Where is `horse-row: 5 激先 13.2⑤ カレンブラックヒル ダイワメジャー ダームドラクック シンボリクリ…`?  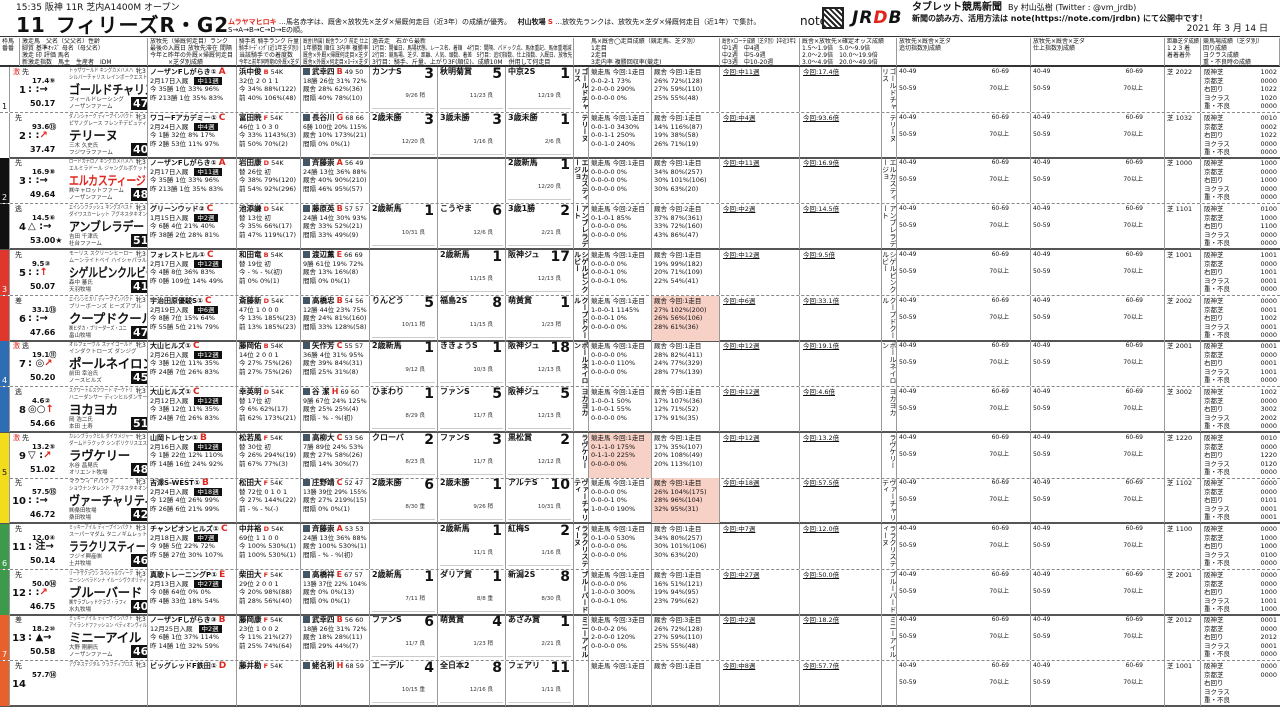
horse-row: 5 激先 13.2⑤ カレンブラックヒル ダイワメジャー ダームドラクック シンボリクリ… is located at coordinates (640, 456).